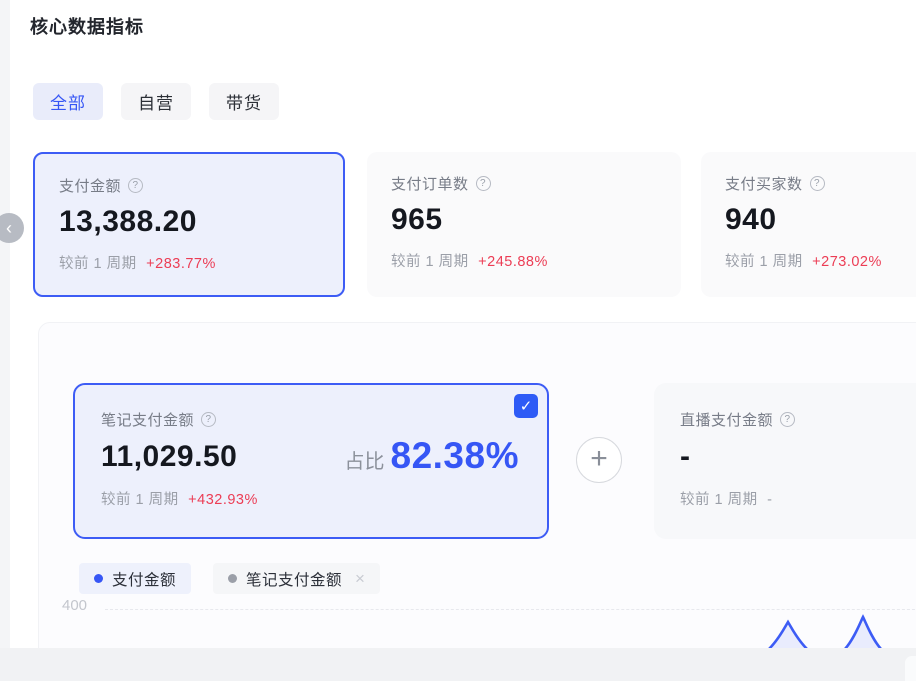  What do you see at coordinates (751, 219) in the screenshot?
I see `metric-value: 940` at bounding box center [751, 219].